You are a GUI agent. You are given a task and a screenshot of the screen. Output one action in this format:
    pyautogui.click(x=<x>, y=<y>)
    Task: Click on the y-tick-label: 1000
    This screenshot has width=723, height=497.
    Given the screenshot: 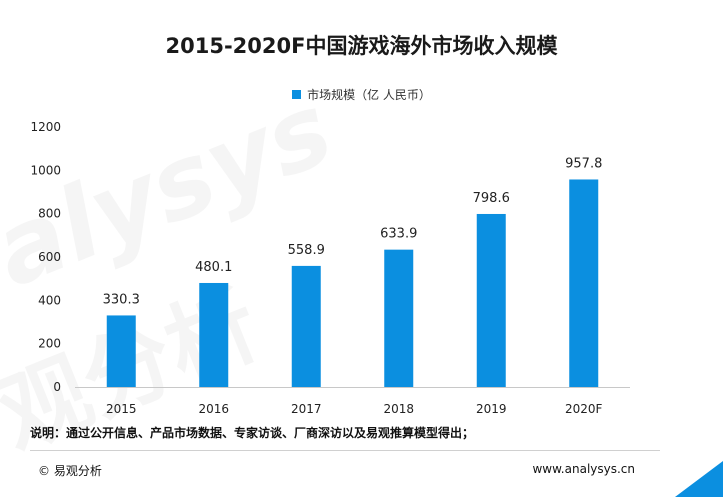 What is the action you would take?
    pyautogui.click(x=45, y=170)
    